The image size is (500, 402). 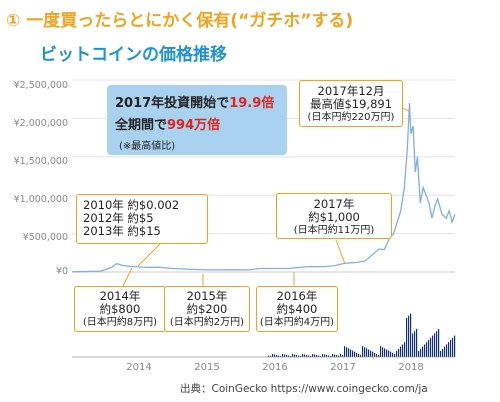 I want to click on info-line-total: 全期間で994万倍, so click(x=168, y=125).